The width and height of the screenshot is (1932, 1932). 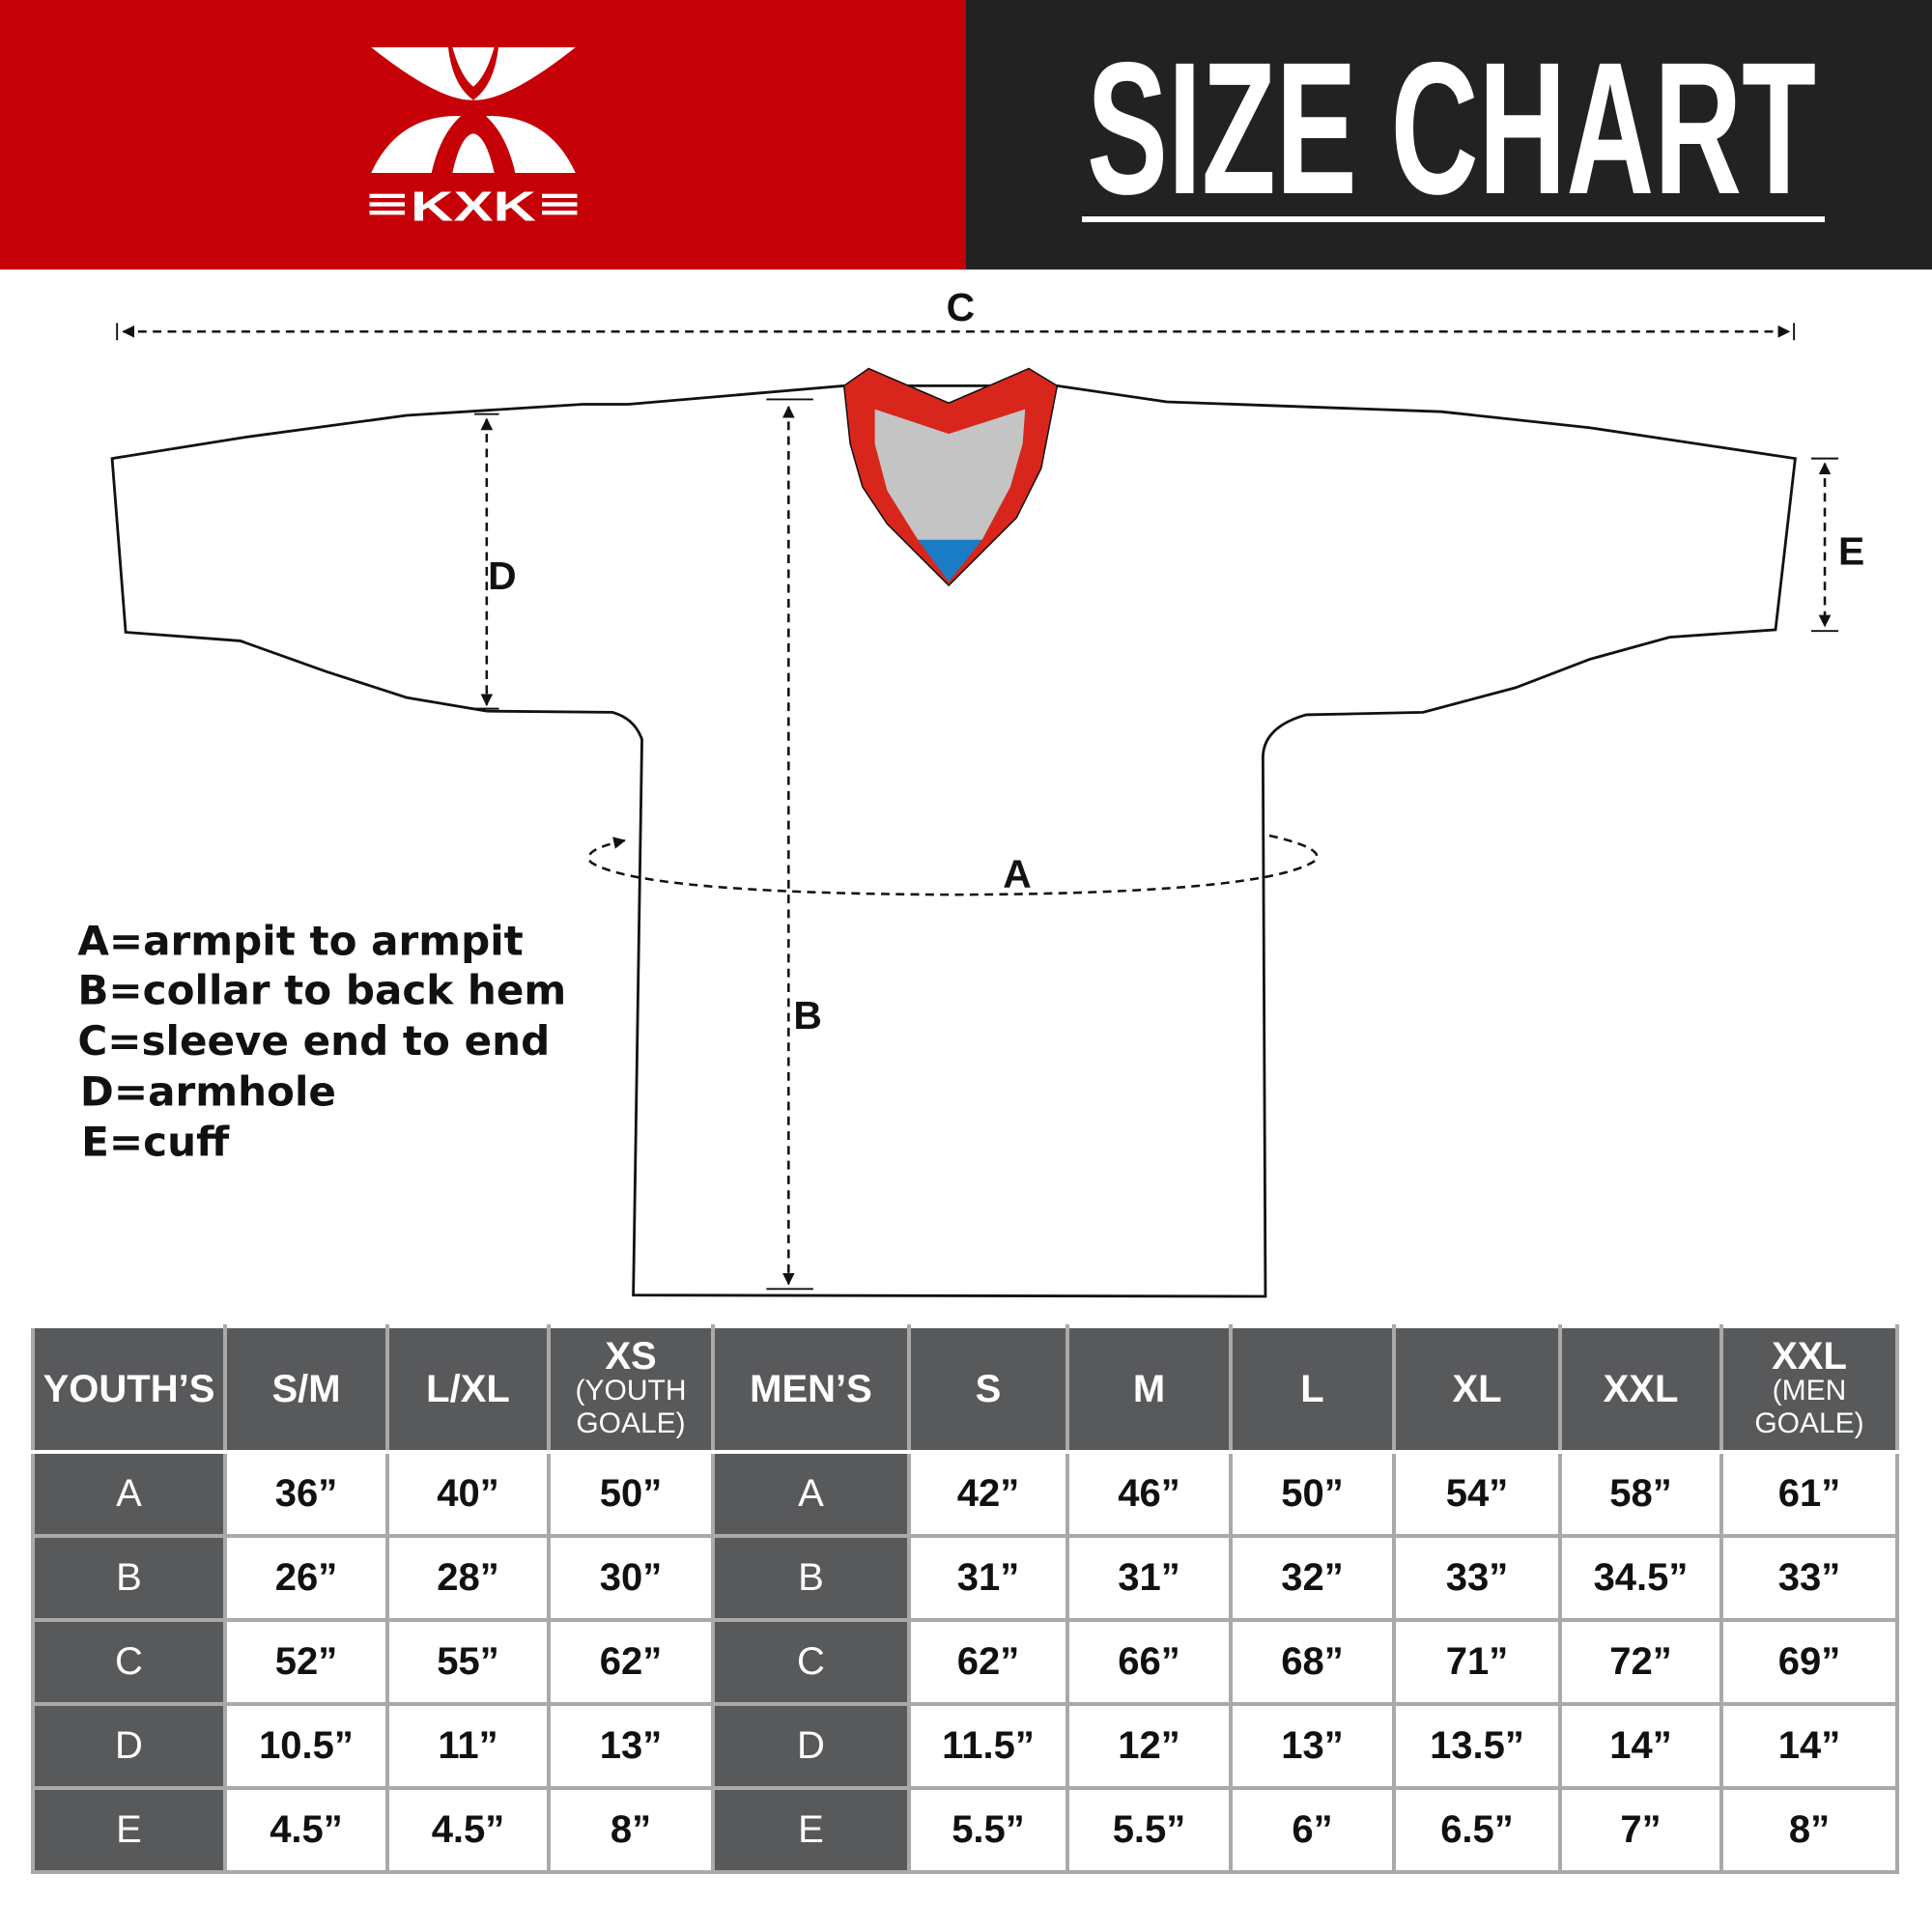 I want to click on title-underline, so click(x=1453, y=219).